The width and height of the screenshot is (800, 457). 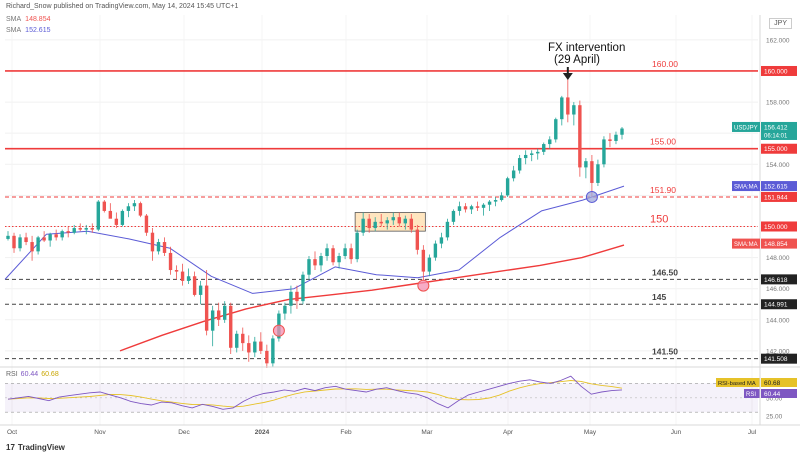 What do you see at coordinates (778, 289) in the screenshot?
I see `y-tick-label: 146.000` at bounding box center [778, 289].